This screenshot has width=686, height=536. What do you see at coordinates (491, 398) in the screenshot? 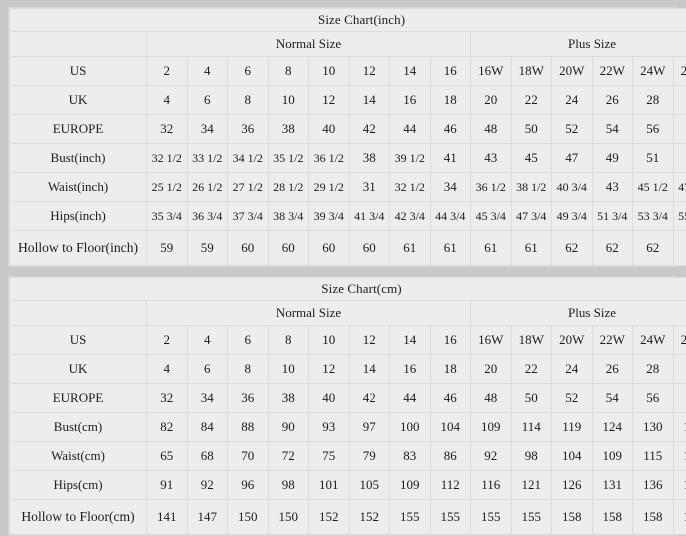
I see `table-cell: 48` at bounding box center [491, 398].